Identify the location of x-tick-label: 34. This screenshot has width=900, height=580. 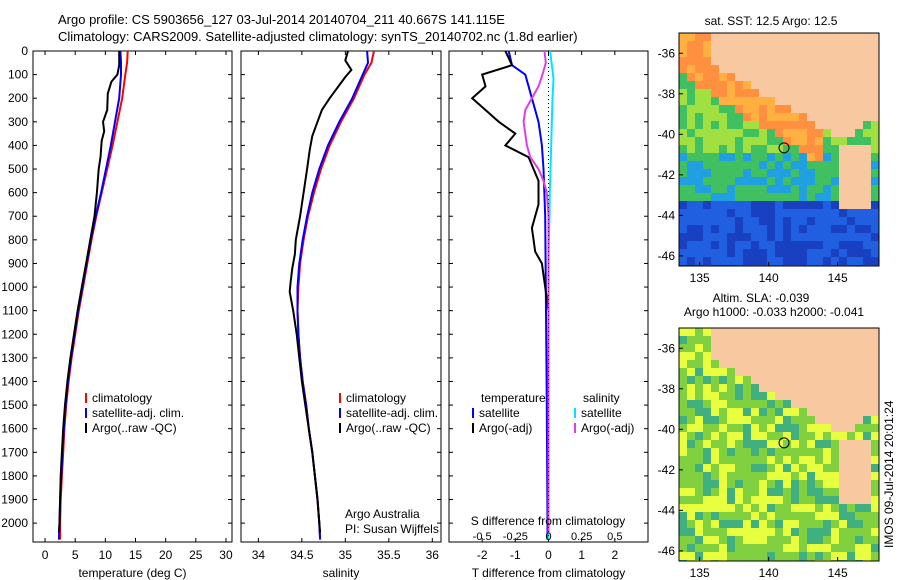
(259, 555).